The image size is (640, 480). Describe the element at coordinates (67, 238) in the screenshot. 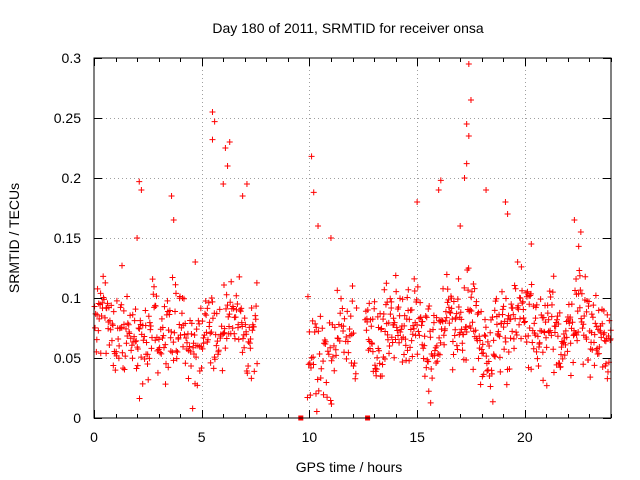

I see `y-tick-label: 0.15` at that location.